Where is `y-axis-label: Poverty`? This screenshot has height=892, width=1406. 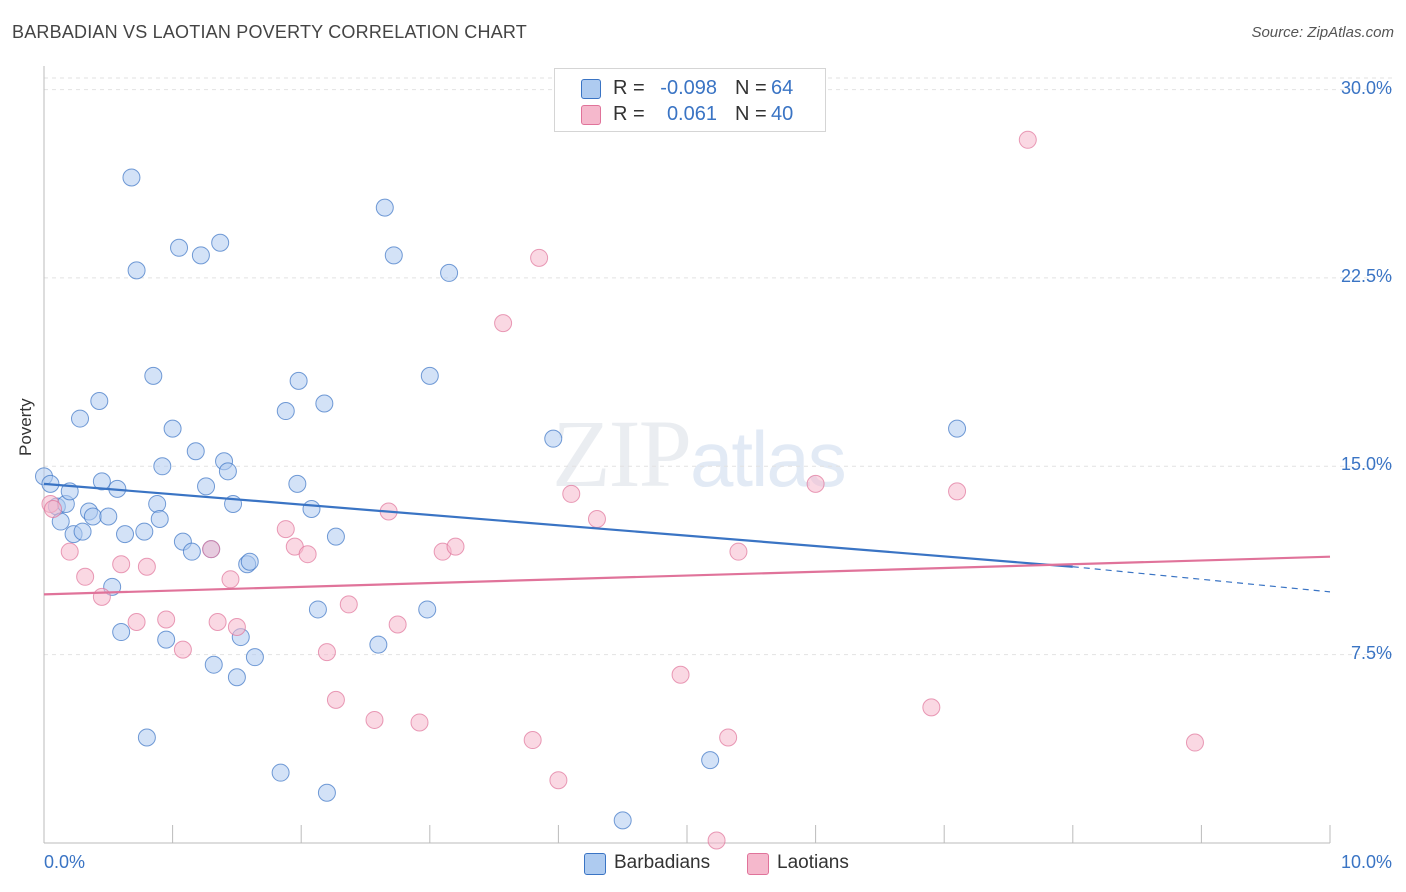 y-axis-label: Poverty is located at coordinates (25, 427).